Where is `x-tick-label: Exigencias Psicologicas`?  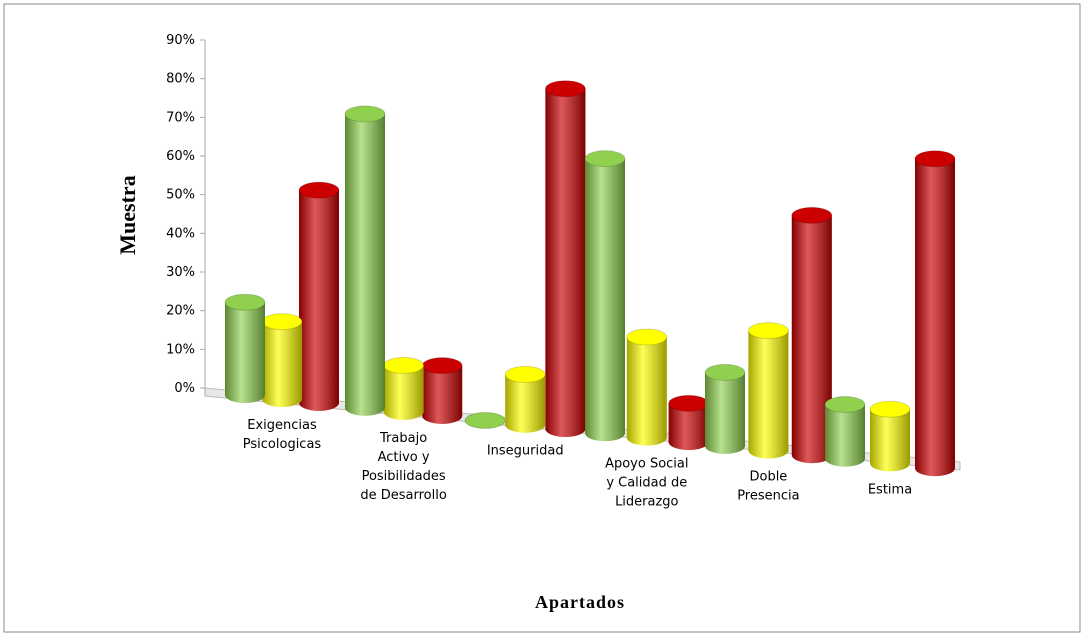
x-tick-label: Exigencias Psicologicas is located at coordinates (282, 435).